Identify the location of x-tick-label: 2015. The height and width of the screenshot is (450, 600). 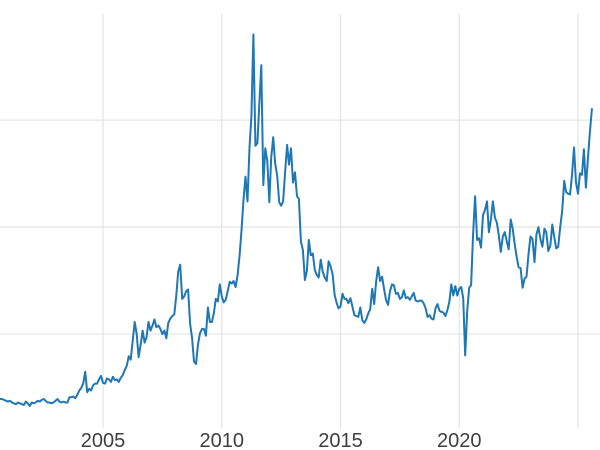
(340, 440).